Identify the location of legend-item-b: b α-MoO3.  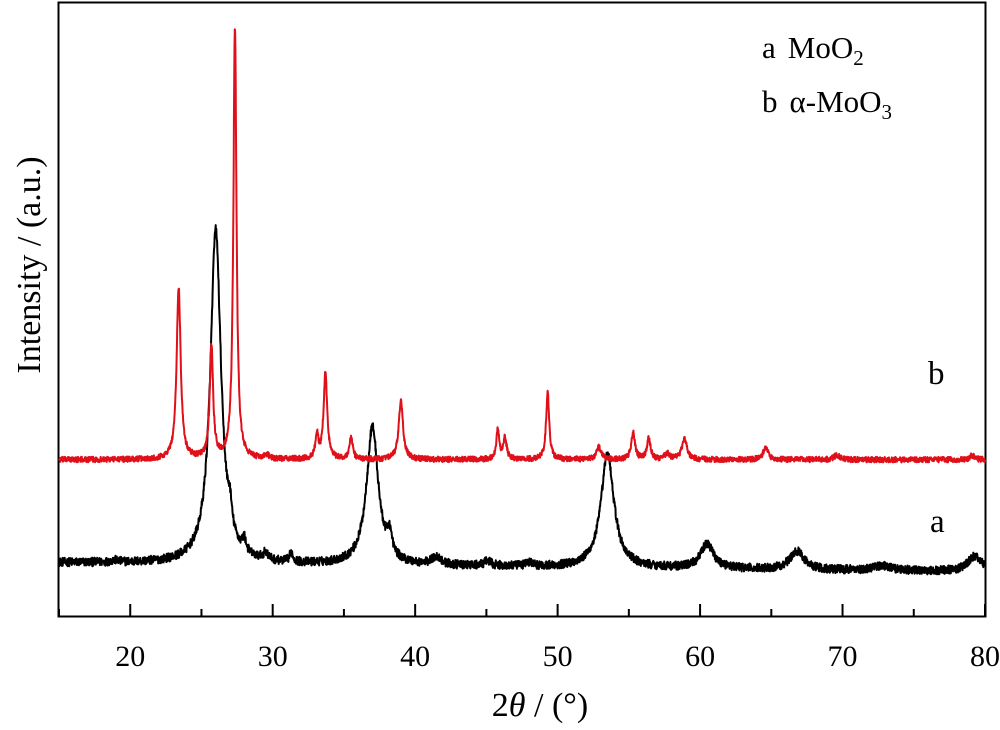
(827, 104).